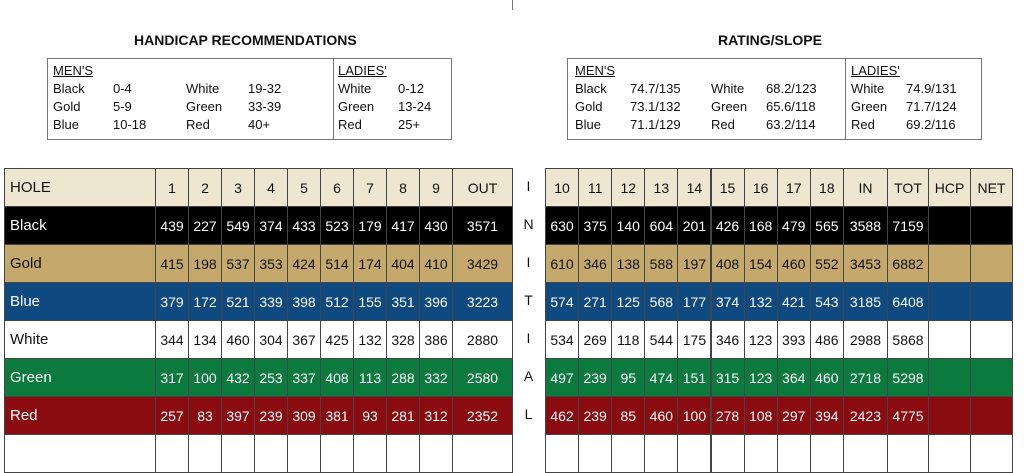 This screenshot has width=1024, height=473. Describe the element at coordinates (595, 377) in the screenshot. I see `table-cell: 239` at that location.